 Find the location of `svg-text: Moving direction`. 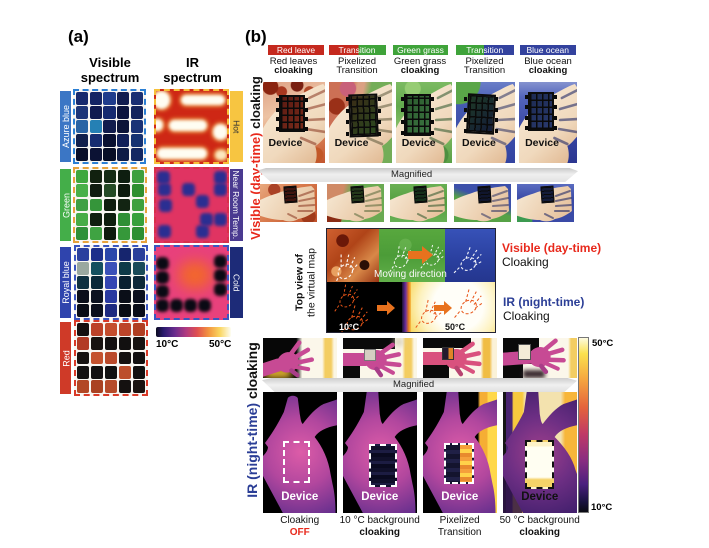

svg-text: Moving direction is located at coordinates (410, 274).